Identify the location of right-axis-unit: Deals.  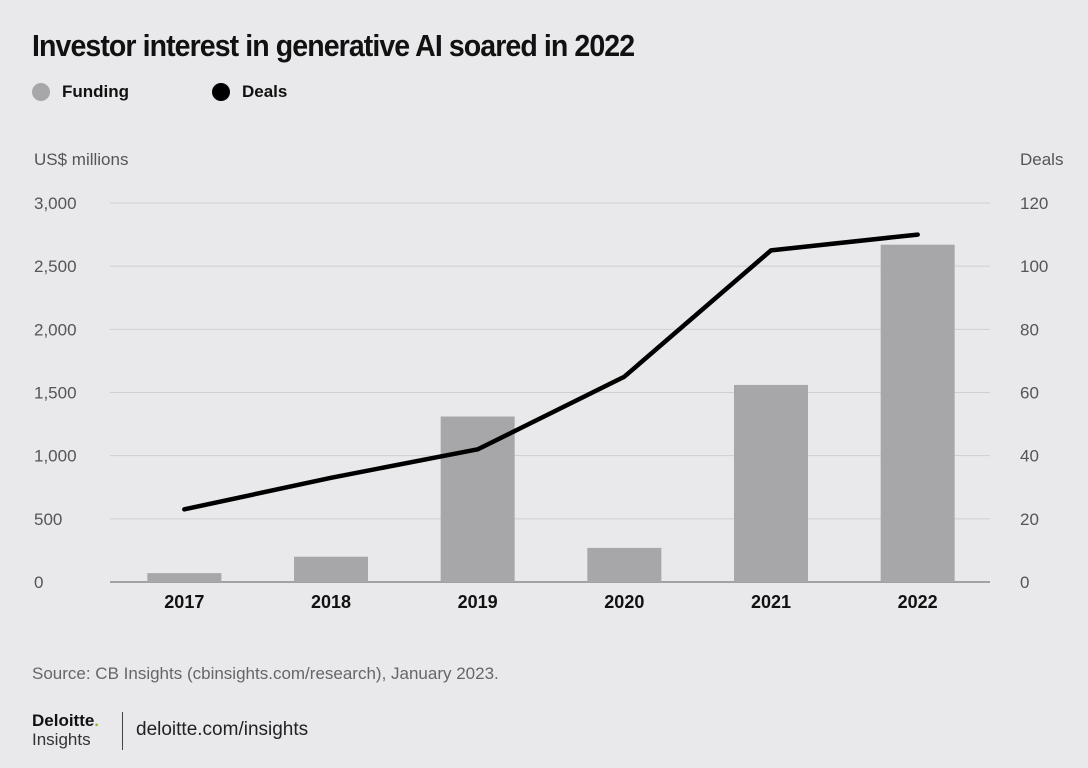
(1042, 159).